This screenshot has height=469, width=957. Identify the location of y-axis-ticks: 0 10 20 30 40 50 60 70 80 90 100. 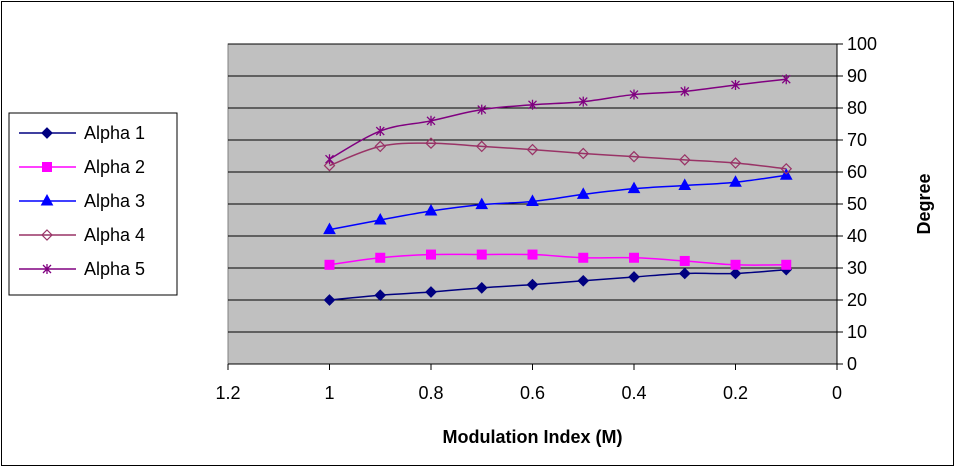
(857, 204).